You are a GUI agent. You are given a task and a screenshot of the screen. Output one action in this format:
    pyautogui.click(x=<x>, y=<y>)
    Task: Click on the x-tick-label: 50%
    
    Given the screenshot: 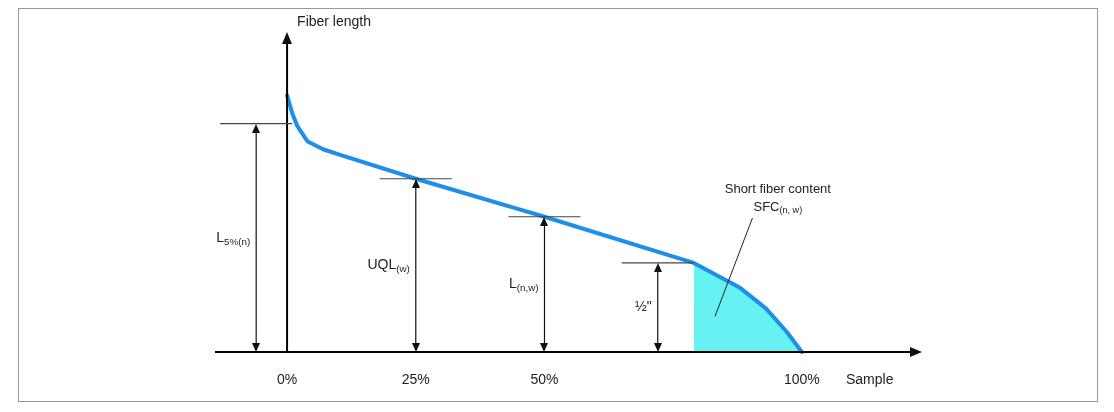 What is the action you would take?
    pyautogui.click(x=544, y=378)
    